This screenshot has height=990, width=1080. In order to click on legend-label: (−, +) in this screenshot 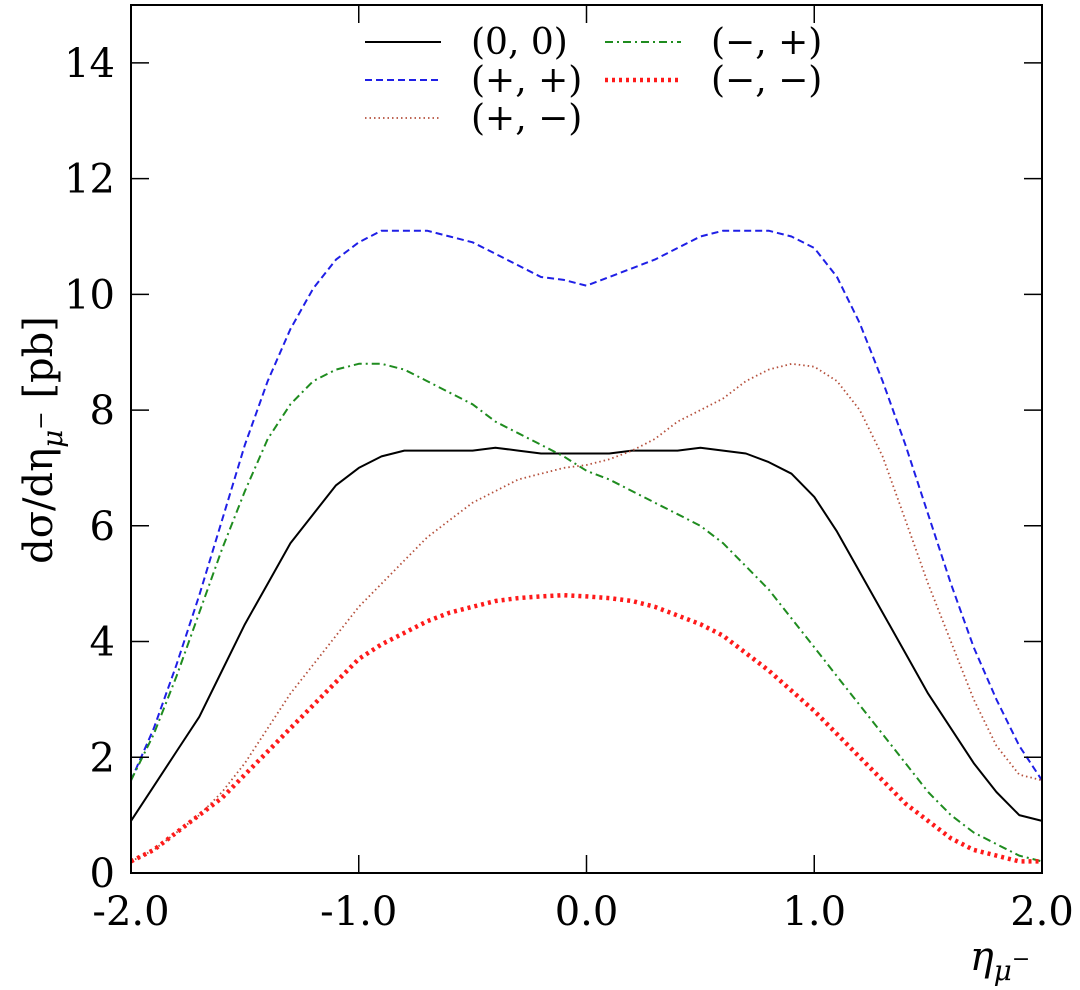, I will do `click(766, 42)`.